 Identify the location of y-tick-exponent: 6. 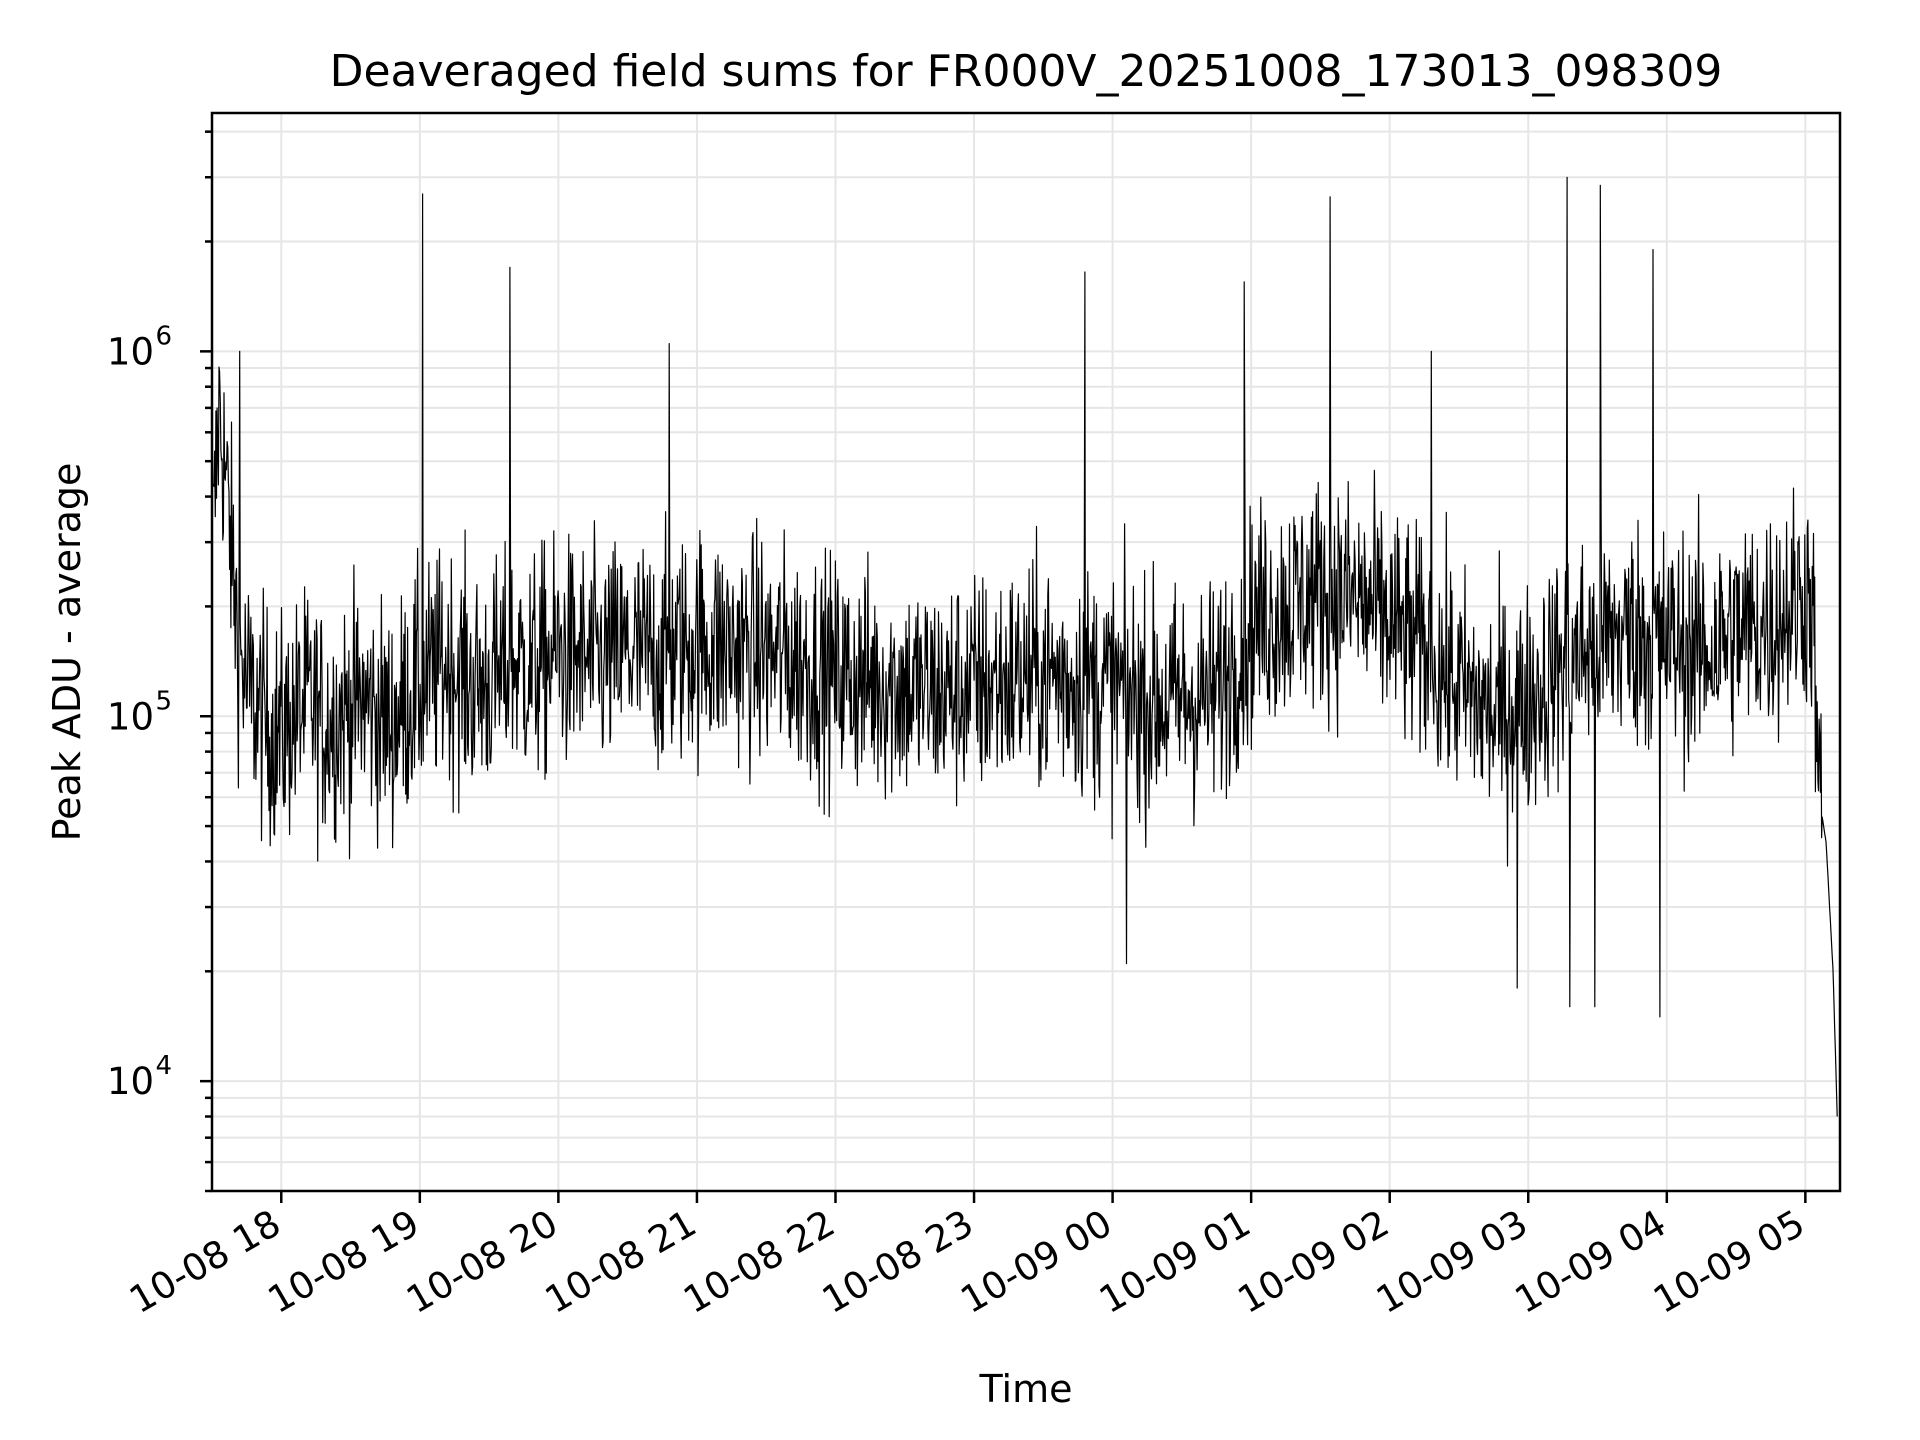
(163, 336).